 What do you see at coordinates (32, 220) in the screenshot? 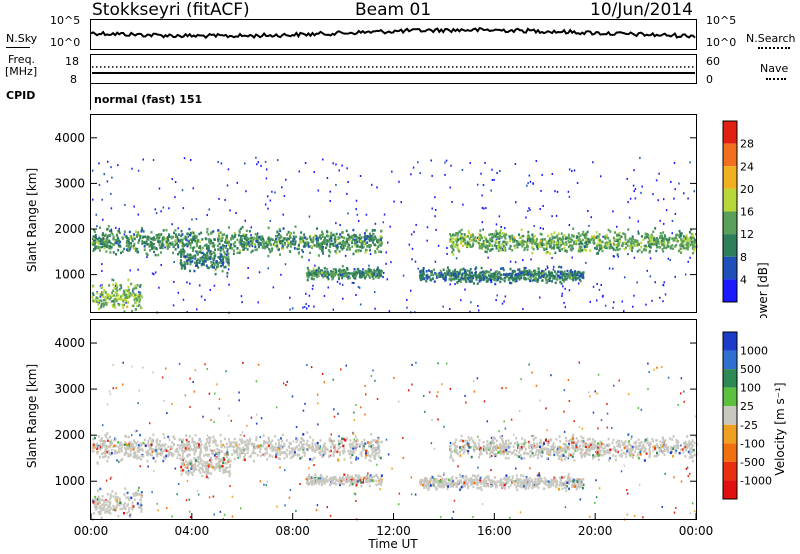
I see `power-ylabel: Slant Range [km]` at bounding box center [32, 220].